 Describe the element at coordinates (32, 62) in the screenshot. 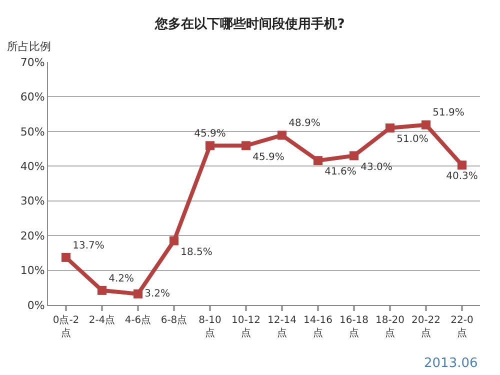

I see `y-tick-label: 70%` at that location.